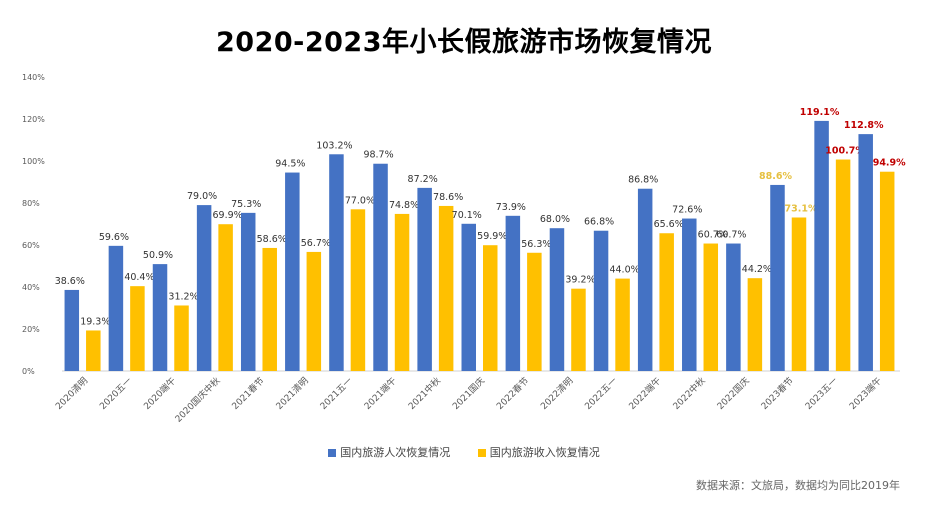 The image size is (928, 510). What do you see at coordinates (291, 393) in the screenshot?
I see `x-tick-label: 2021清明` at bounding box center [291, 393].